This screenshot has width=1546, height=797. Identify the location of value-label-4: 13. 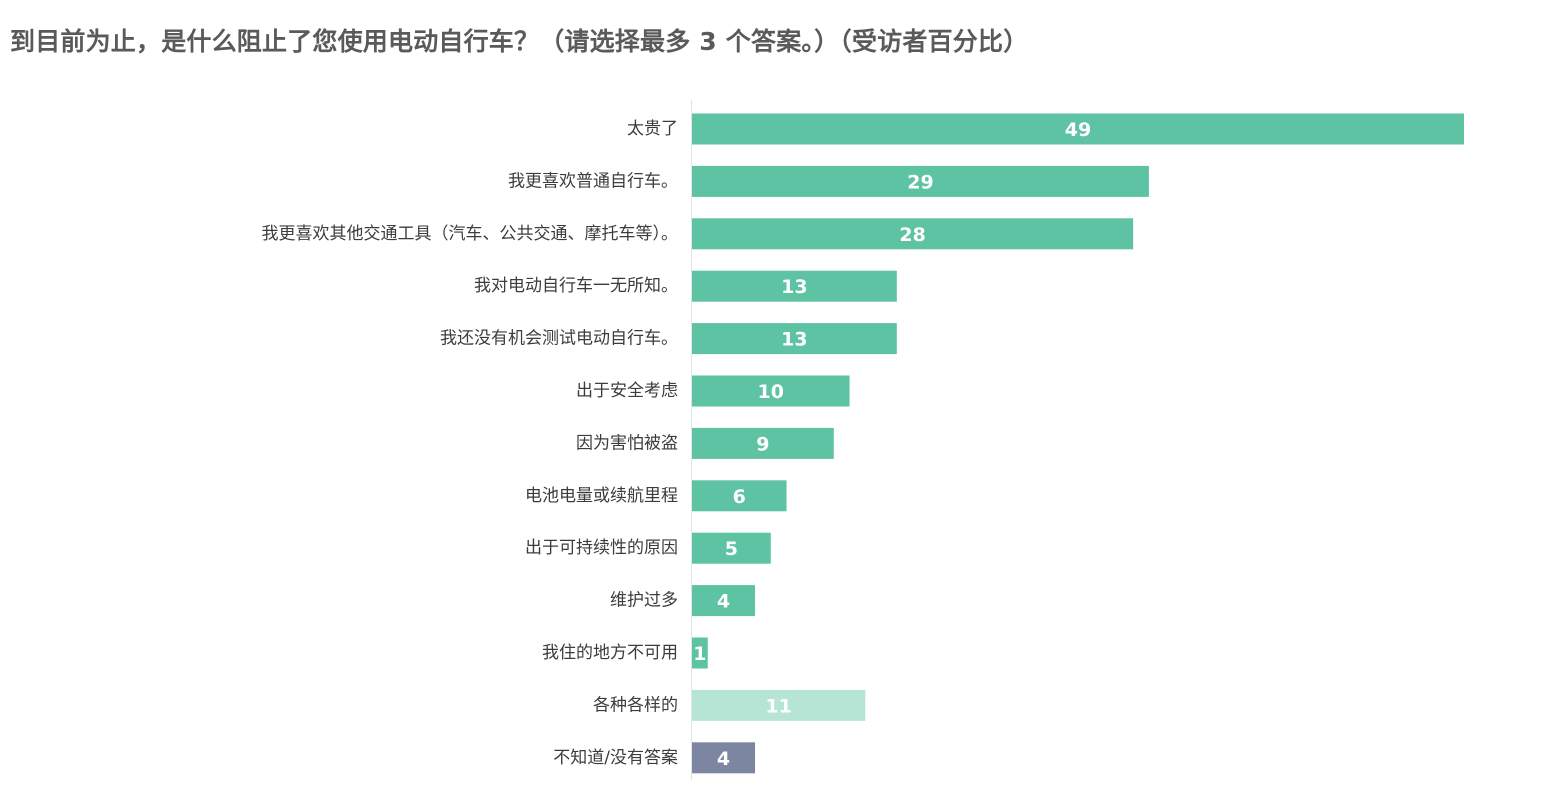
(794, 340).